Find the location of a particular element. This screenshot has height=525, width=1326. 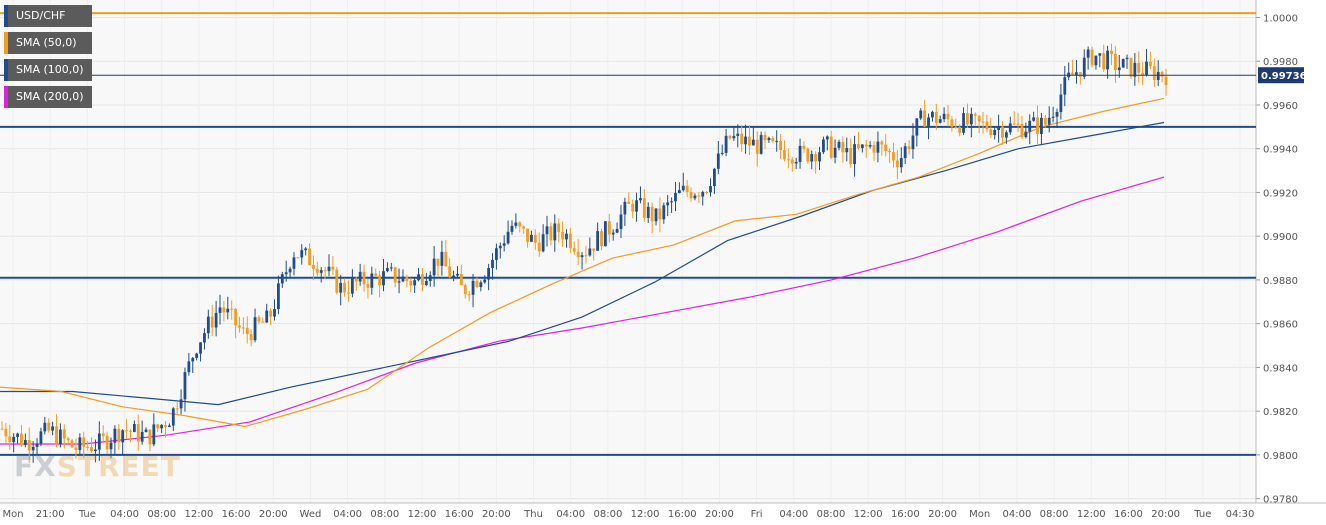

legend-item-sma50: SMA (50,0) is located at coordinates (48, 43).